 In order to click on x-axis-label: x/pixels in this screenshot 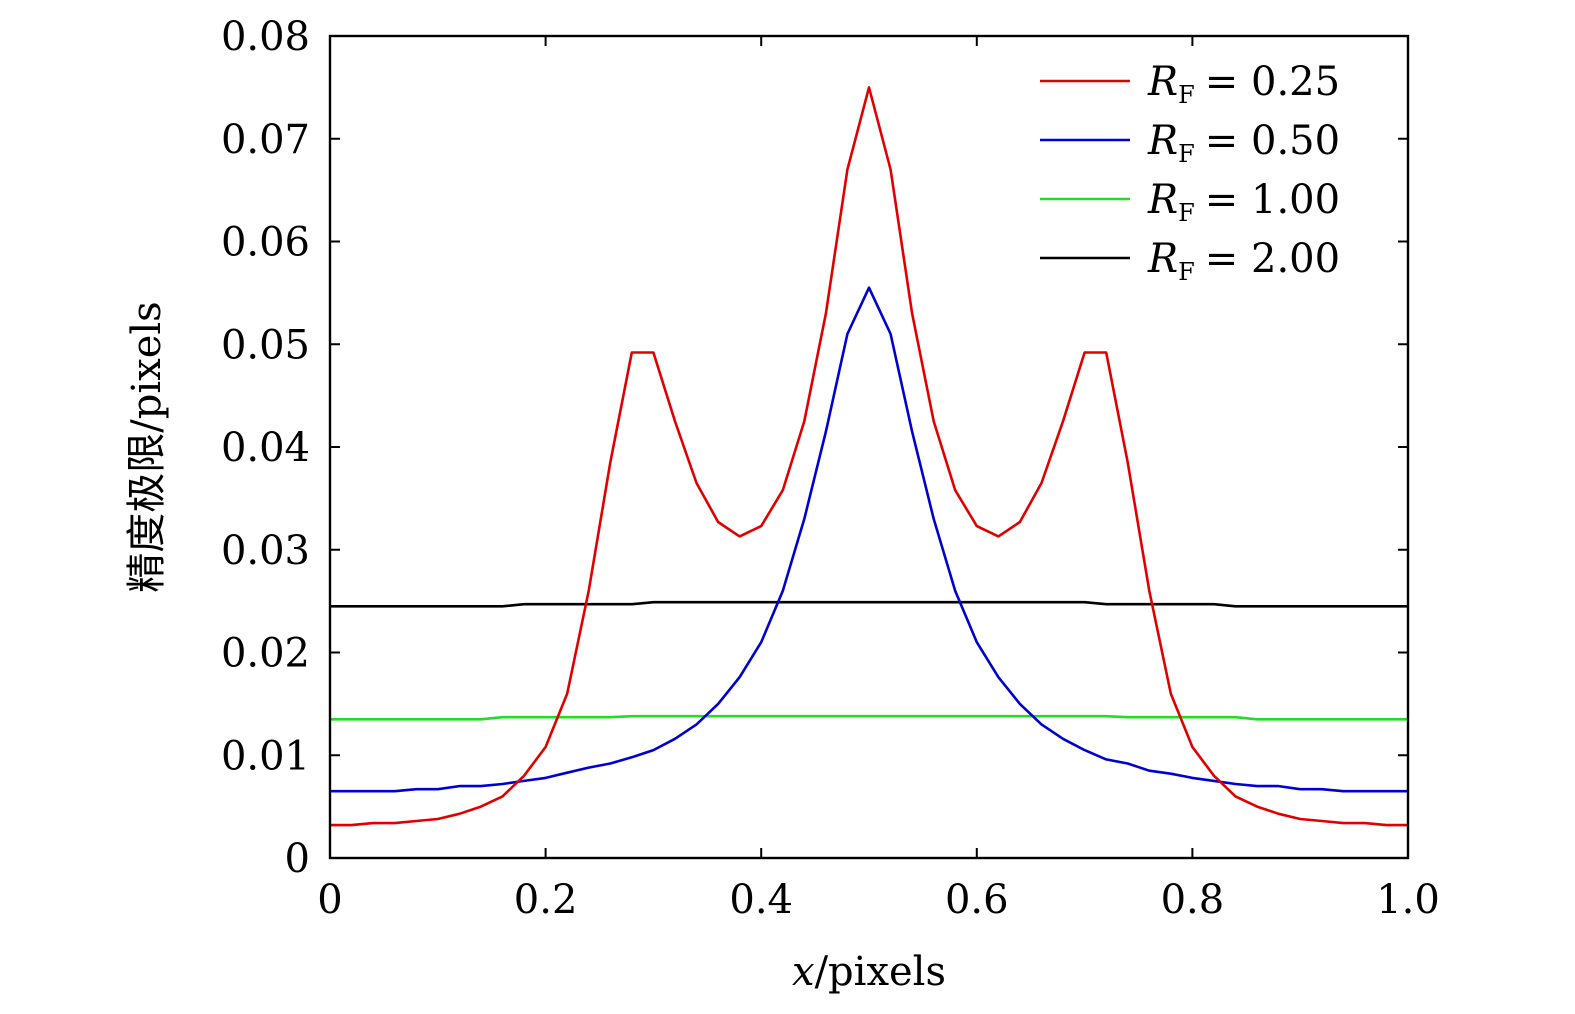, I will do `click(869, 972)`.